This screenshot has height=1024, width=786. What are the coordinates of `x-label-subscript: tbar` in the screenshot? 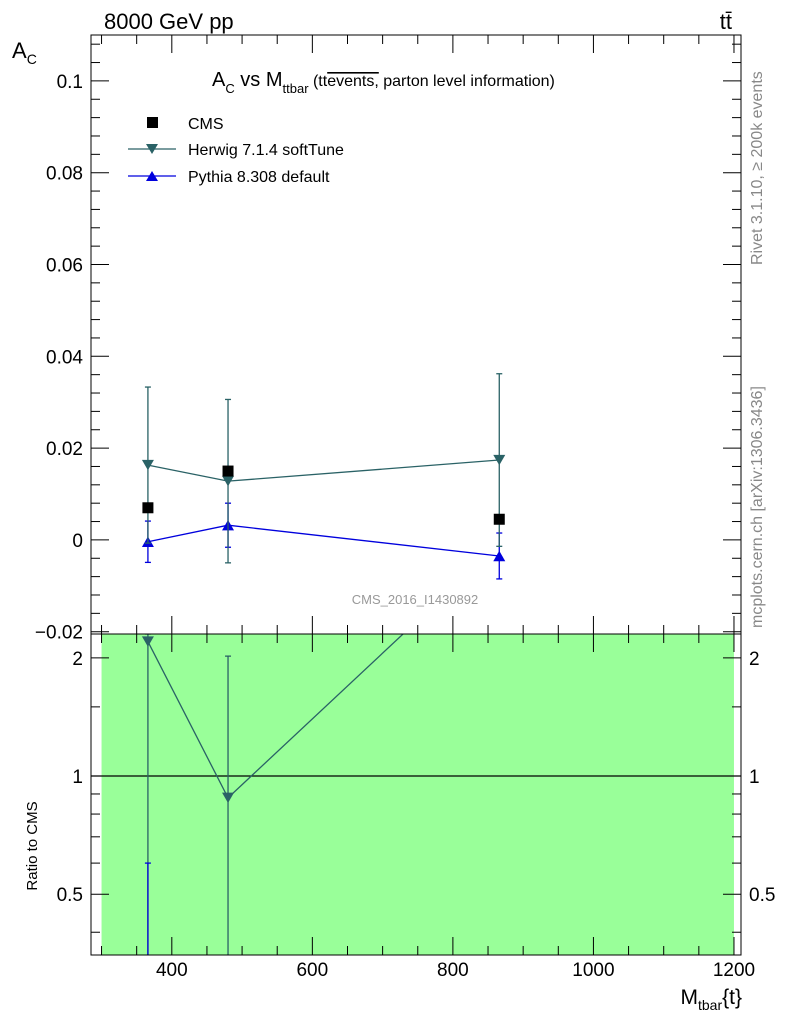 It's located at (710, 1005).